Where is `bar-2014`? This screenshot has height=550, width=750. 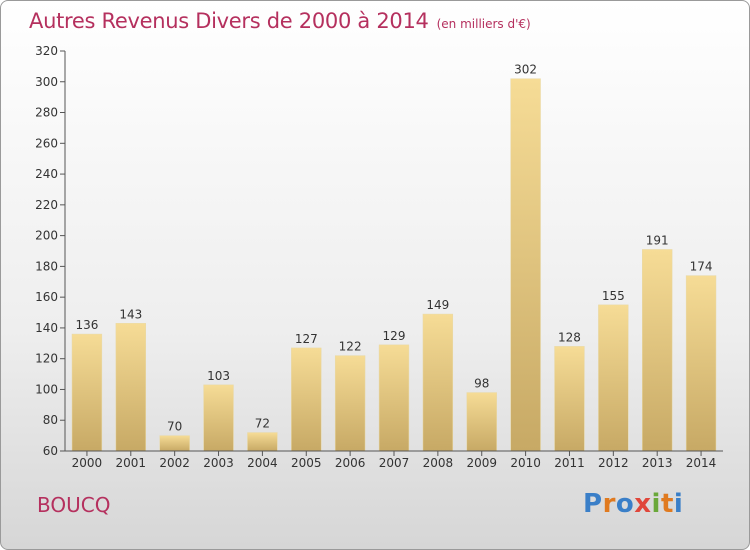 bar-2014 is located at coordinates (701, 363).